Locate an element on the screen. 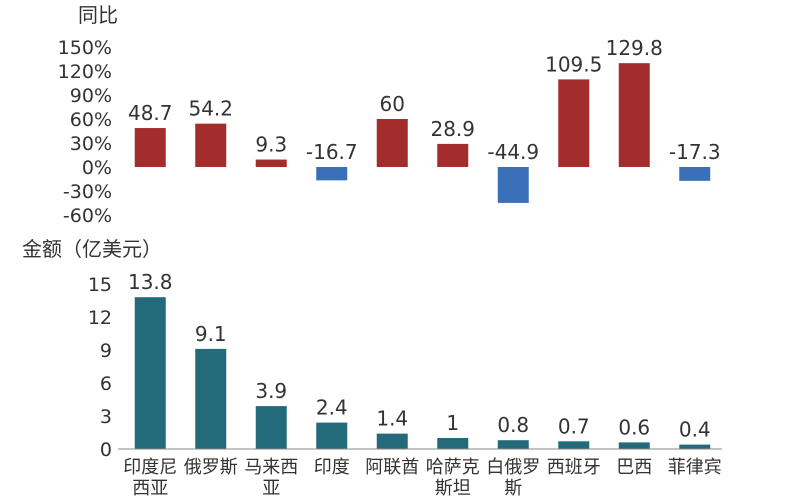  bottom-data-label: 2.4 is located at coordinates (332, 408).